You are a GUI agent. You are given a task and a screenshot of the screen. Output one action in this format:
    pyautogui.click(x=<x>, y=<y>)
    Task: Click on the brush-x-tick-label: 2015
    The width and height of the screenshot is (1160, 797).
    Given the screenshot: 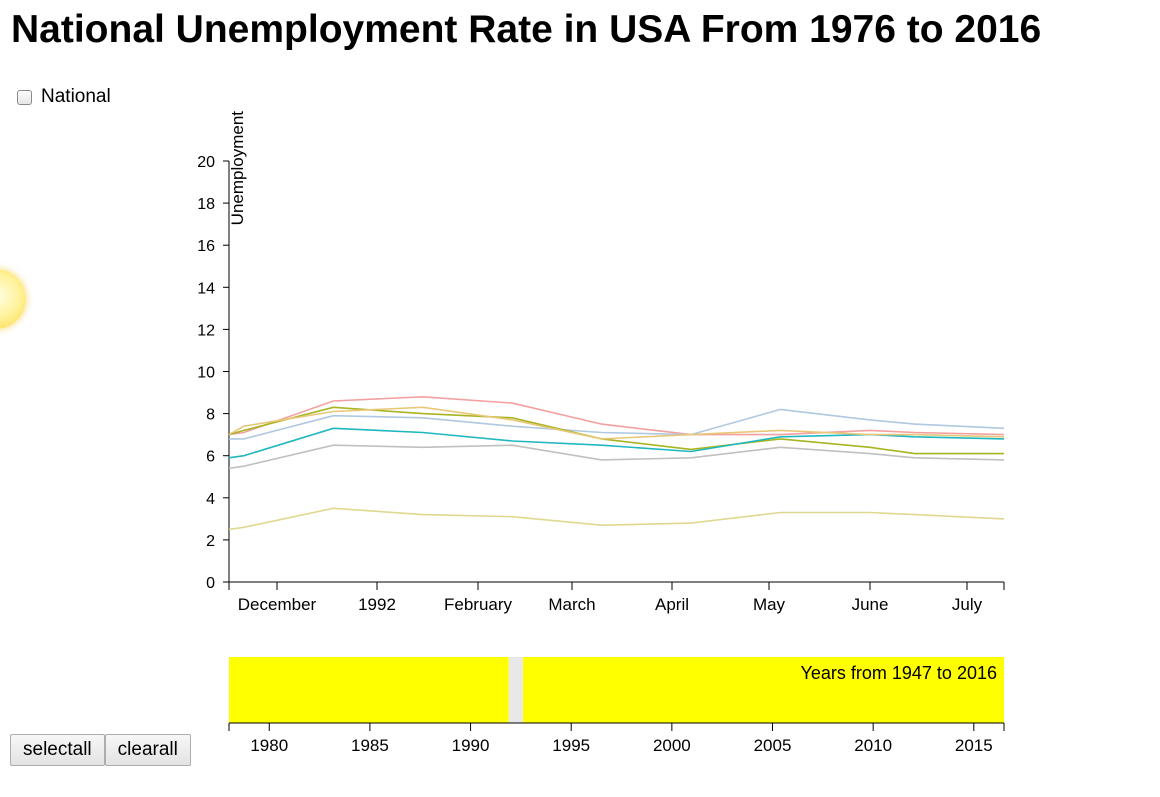 What is the action you would take?
    pyautogui.click(x=974, y=745)
    